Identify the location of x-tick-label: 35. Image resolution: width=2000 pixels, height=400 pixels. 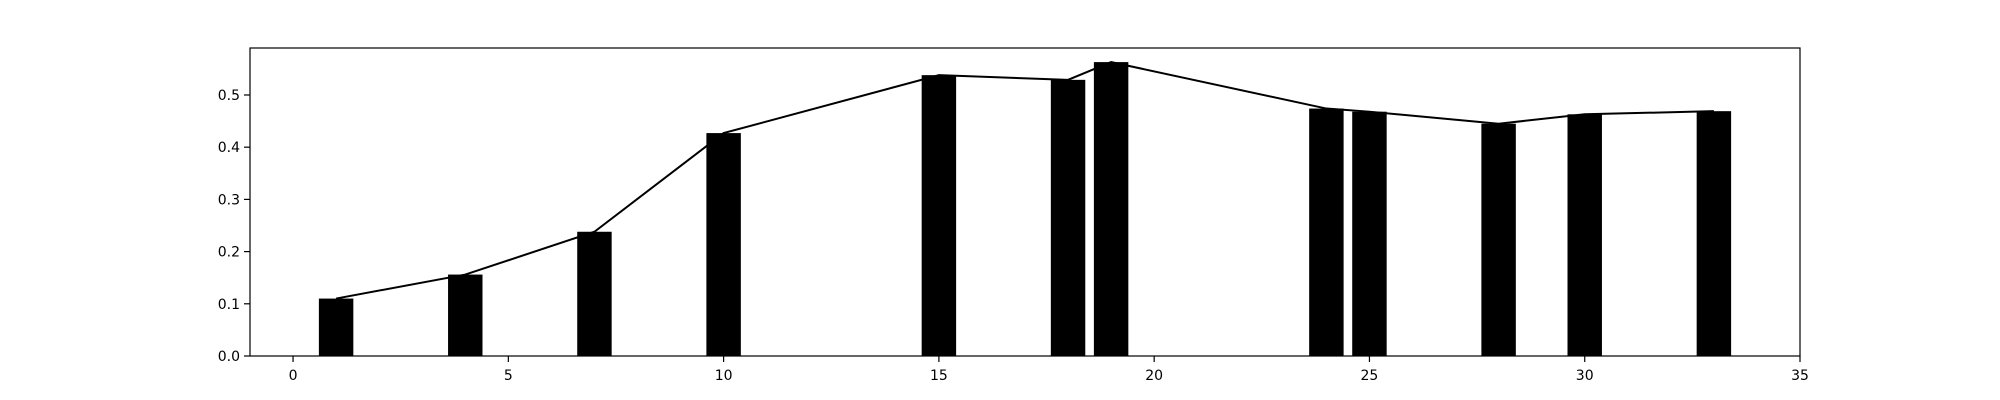
(1800, 376).